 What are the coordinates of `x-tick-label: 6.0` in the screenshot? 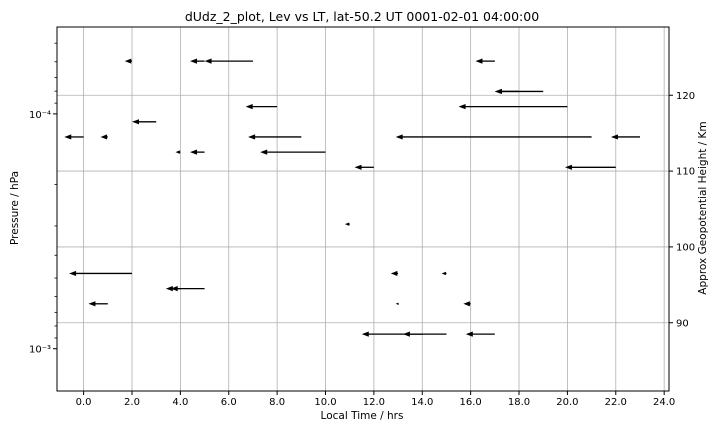 It's located at (229, 402).